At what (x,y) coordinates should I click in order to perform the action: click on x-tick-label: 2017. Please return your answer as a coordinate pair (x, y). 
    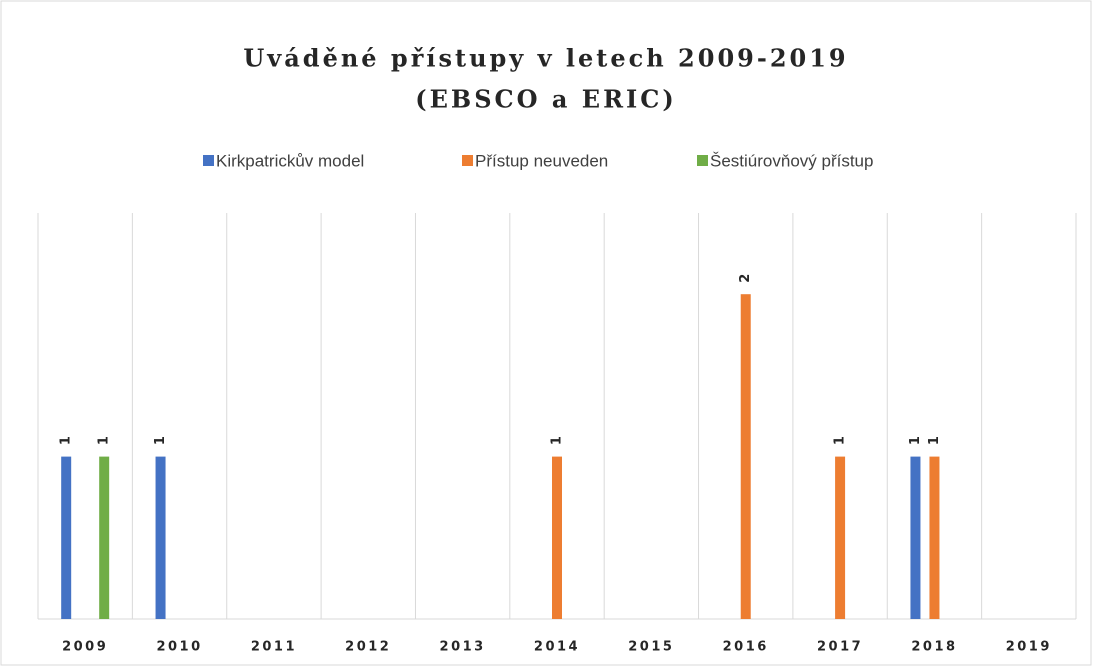
    Looking at the image, I should click on (840, 647).